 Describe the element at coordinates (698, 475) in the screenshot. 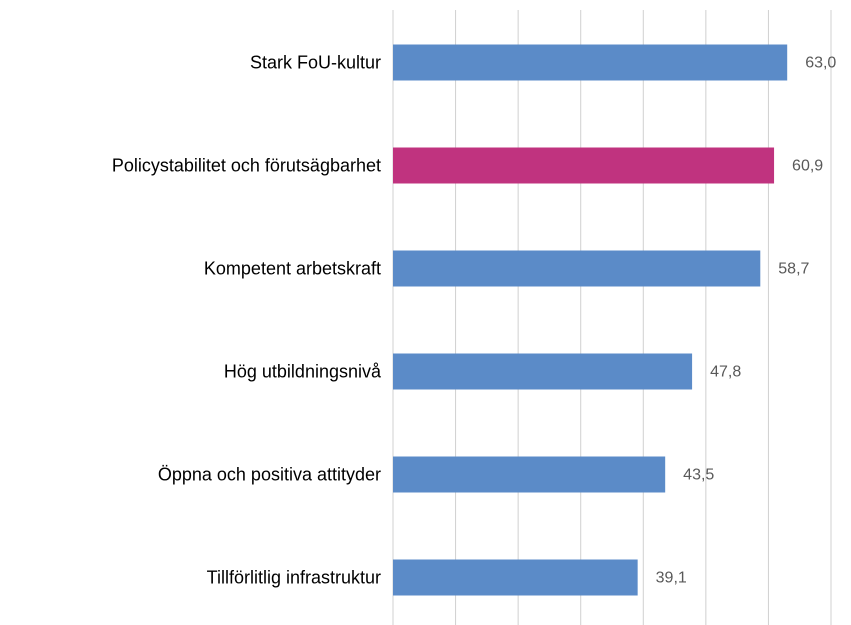

I see `data-label: 43,5` at that location.